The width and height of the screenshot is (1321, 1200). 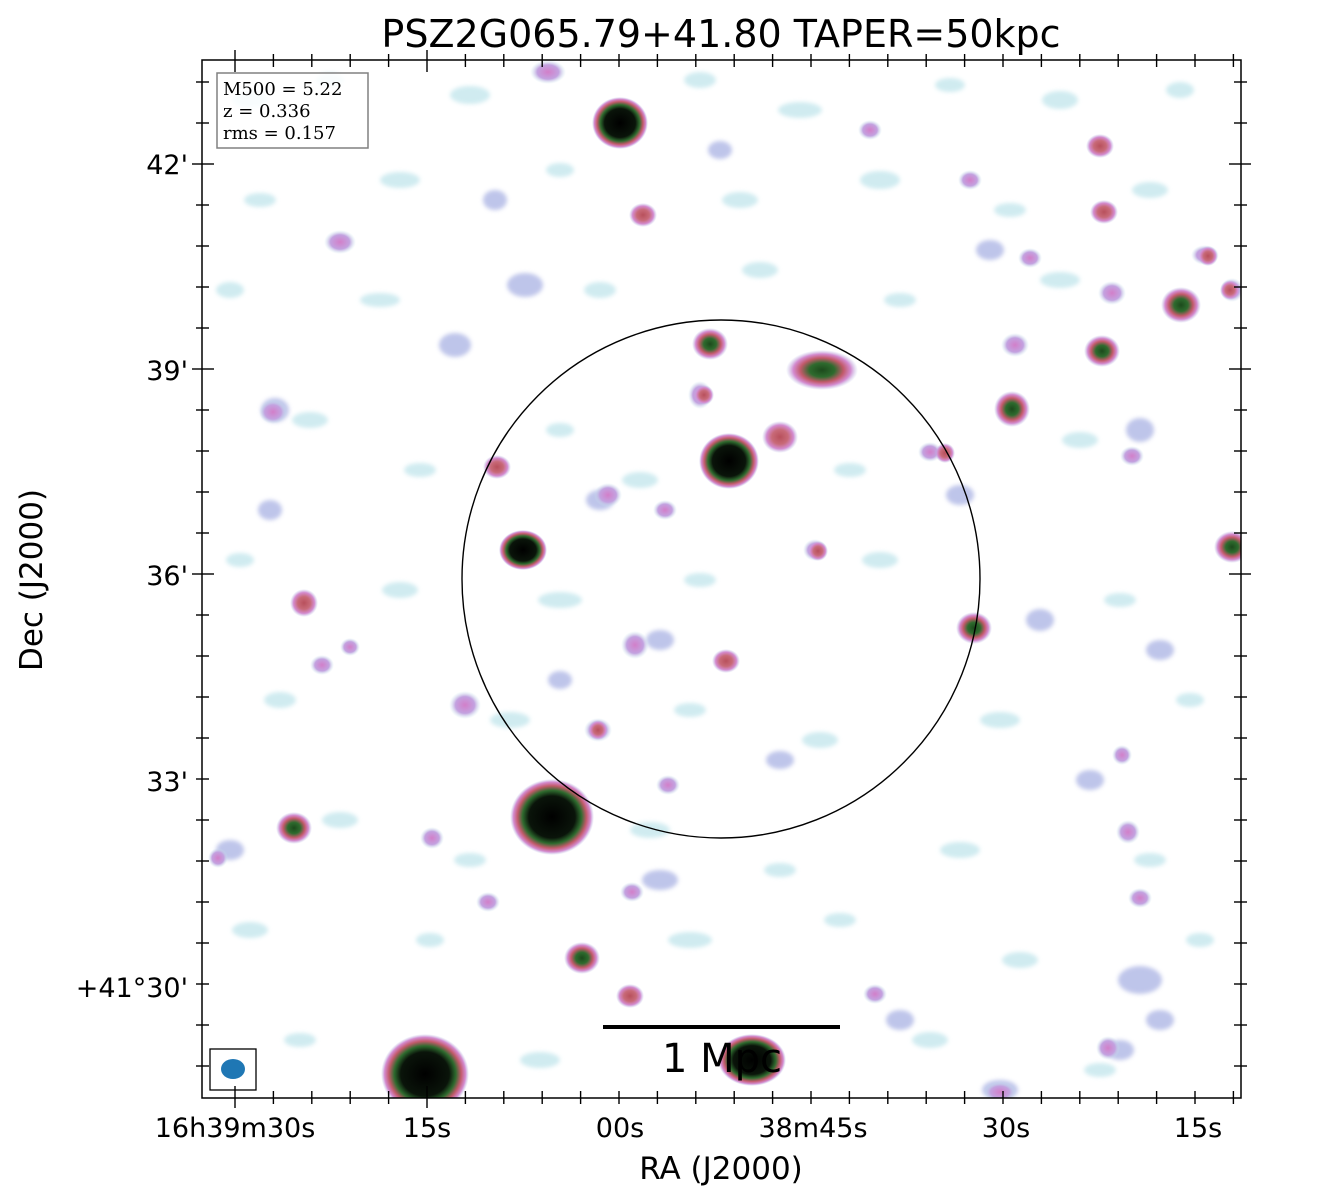 What do you see at coordinates (689, 1128) in the screenshot?
I see `x-tick-labels: 16h39m30s 15s 00s 38m45s 30s 15s` at bounding box center [689, 1128].